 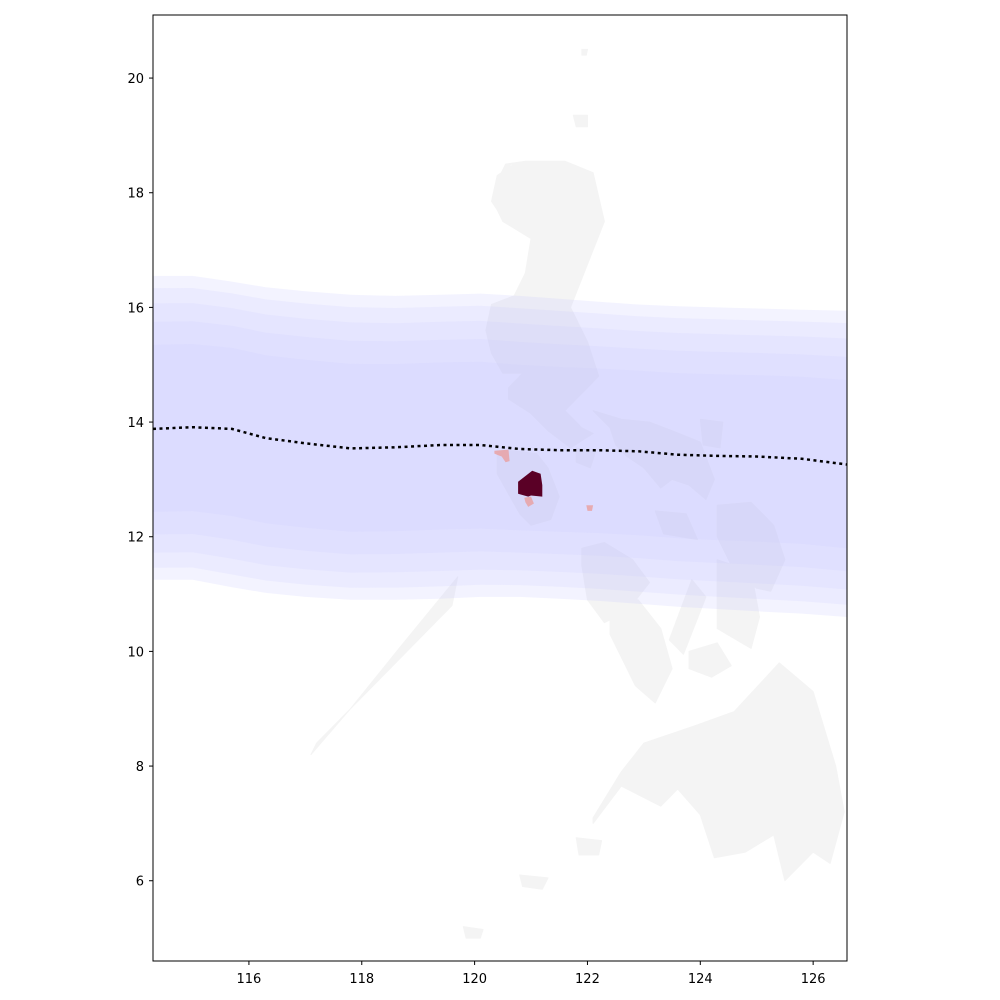 I want to click on land-palawan, so click(x=384, y=666).